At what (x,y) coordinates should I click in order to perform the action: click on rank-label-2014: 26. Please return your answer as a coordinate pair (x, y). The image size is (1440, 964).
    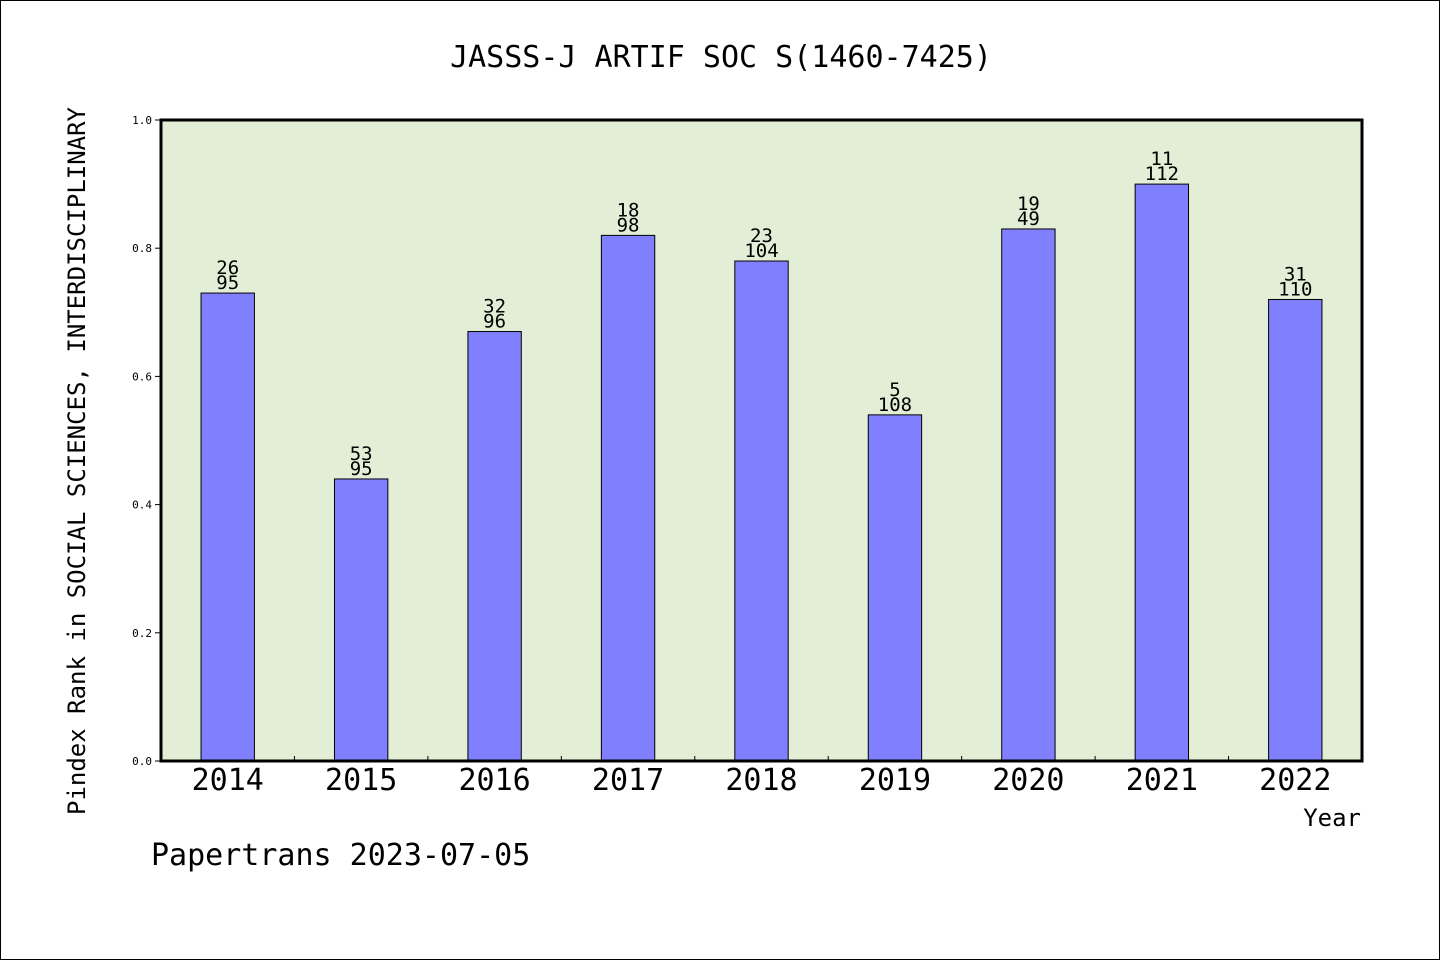
    Looking at the image, I should click on (227, 268).